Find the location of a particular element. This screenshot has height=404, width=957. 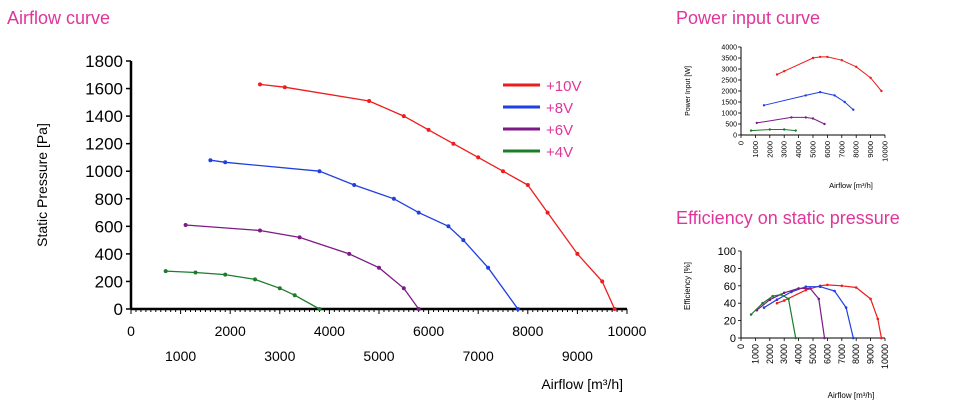

power-y-tick-label: 4000 is located at coordinates (729, 48).